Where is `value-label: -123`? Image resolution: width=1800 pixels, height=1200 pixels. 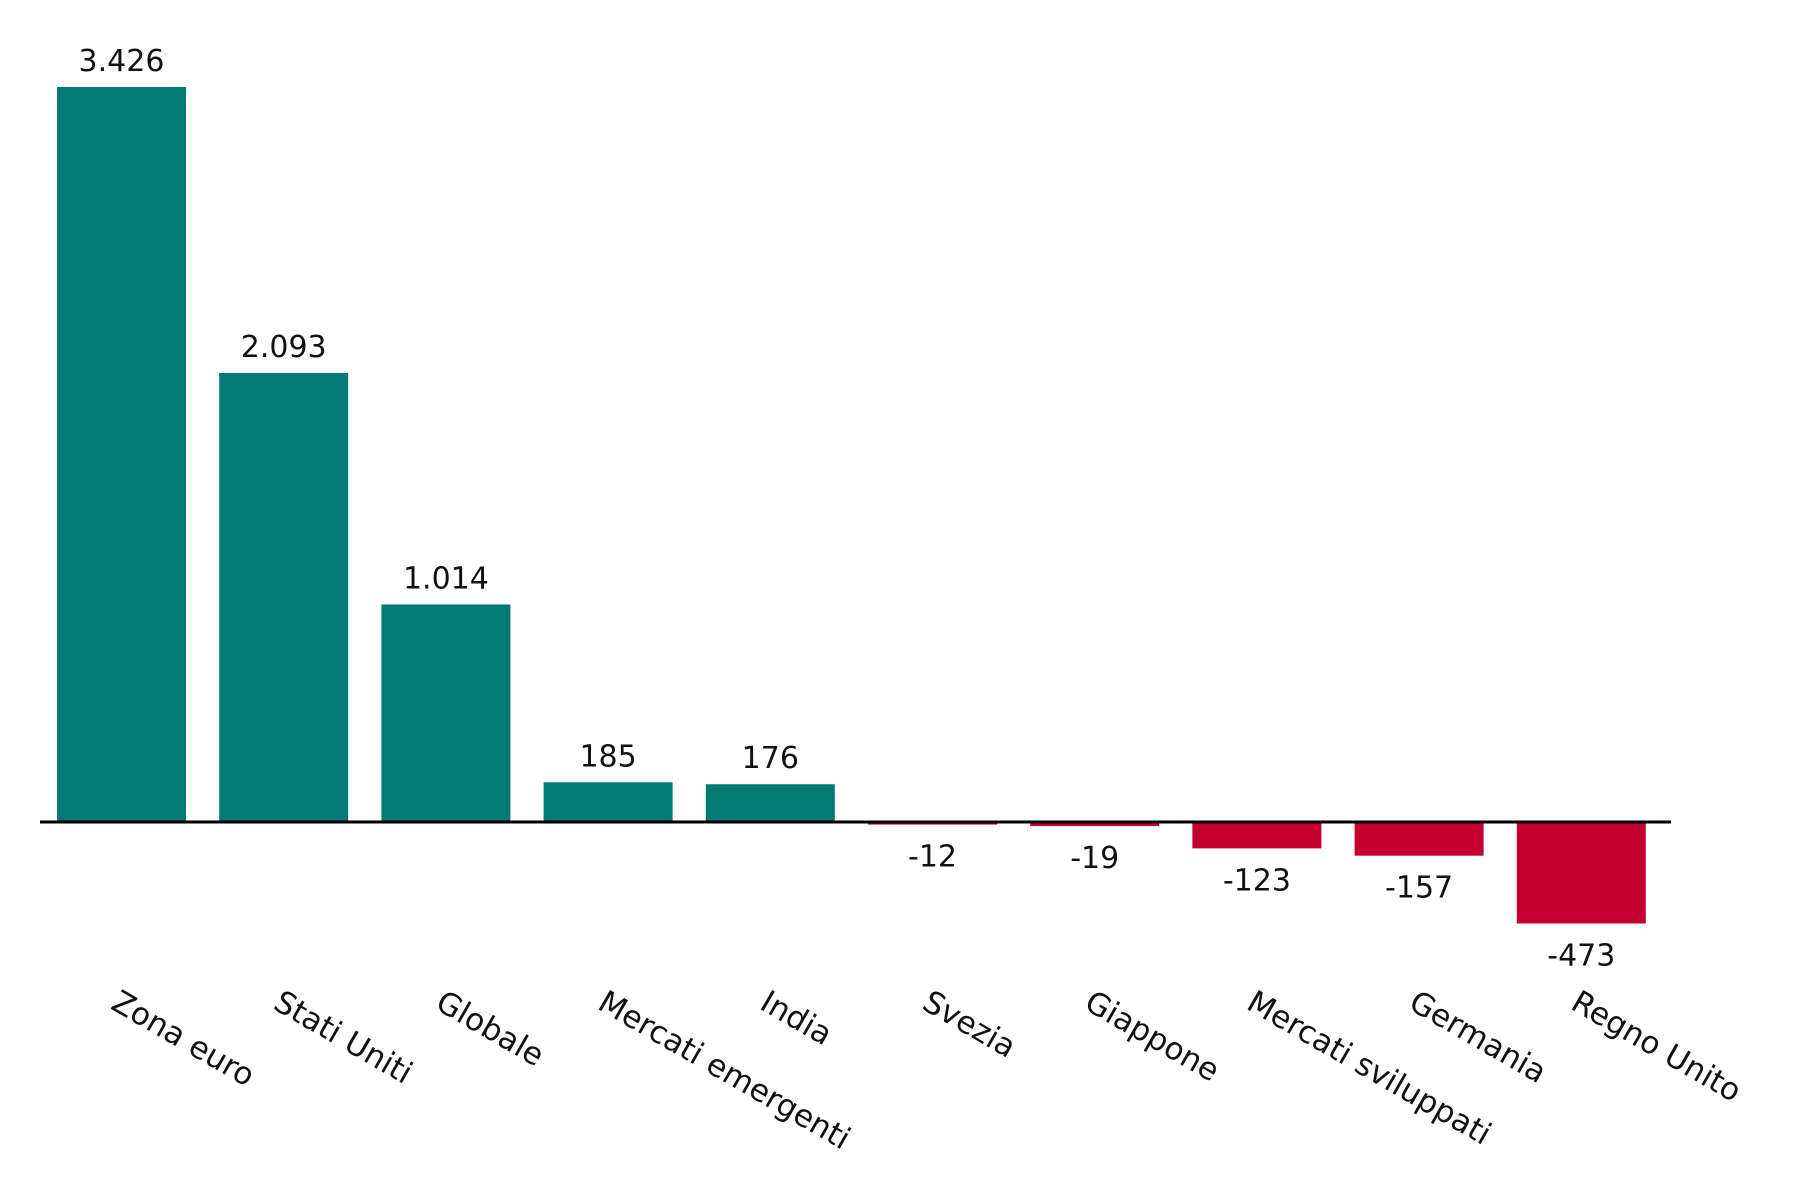 value-label: -123 is located at coordinates (1257, 880).